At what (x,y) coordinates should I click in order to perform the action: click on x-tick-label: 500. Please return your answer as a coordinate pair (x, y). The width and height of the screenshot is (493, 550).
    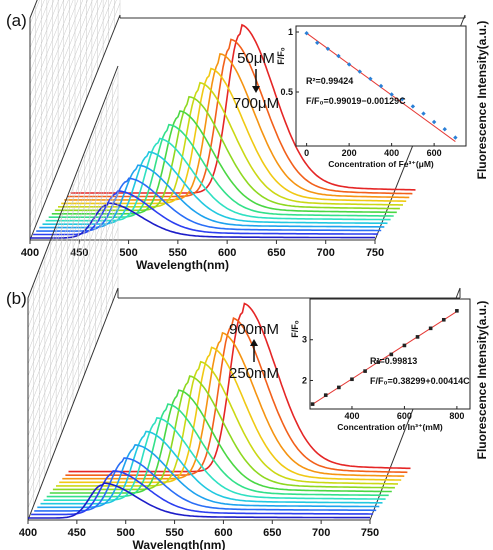
    Looking at the image, I should click on (126, 533).